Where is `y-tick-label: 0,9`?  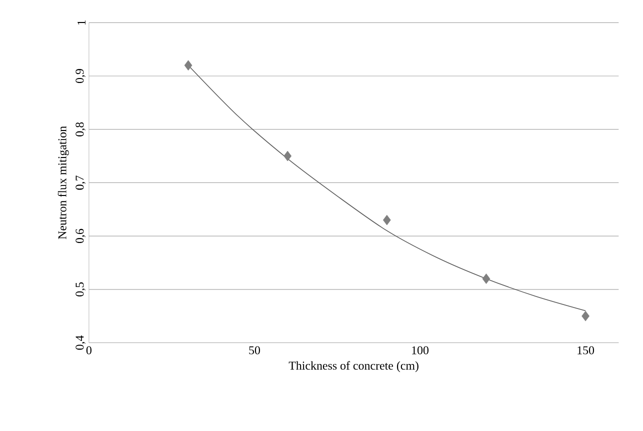 y-tick-label: 0,9 is located at coordinates (81, 76).